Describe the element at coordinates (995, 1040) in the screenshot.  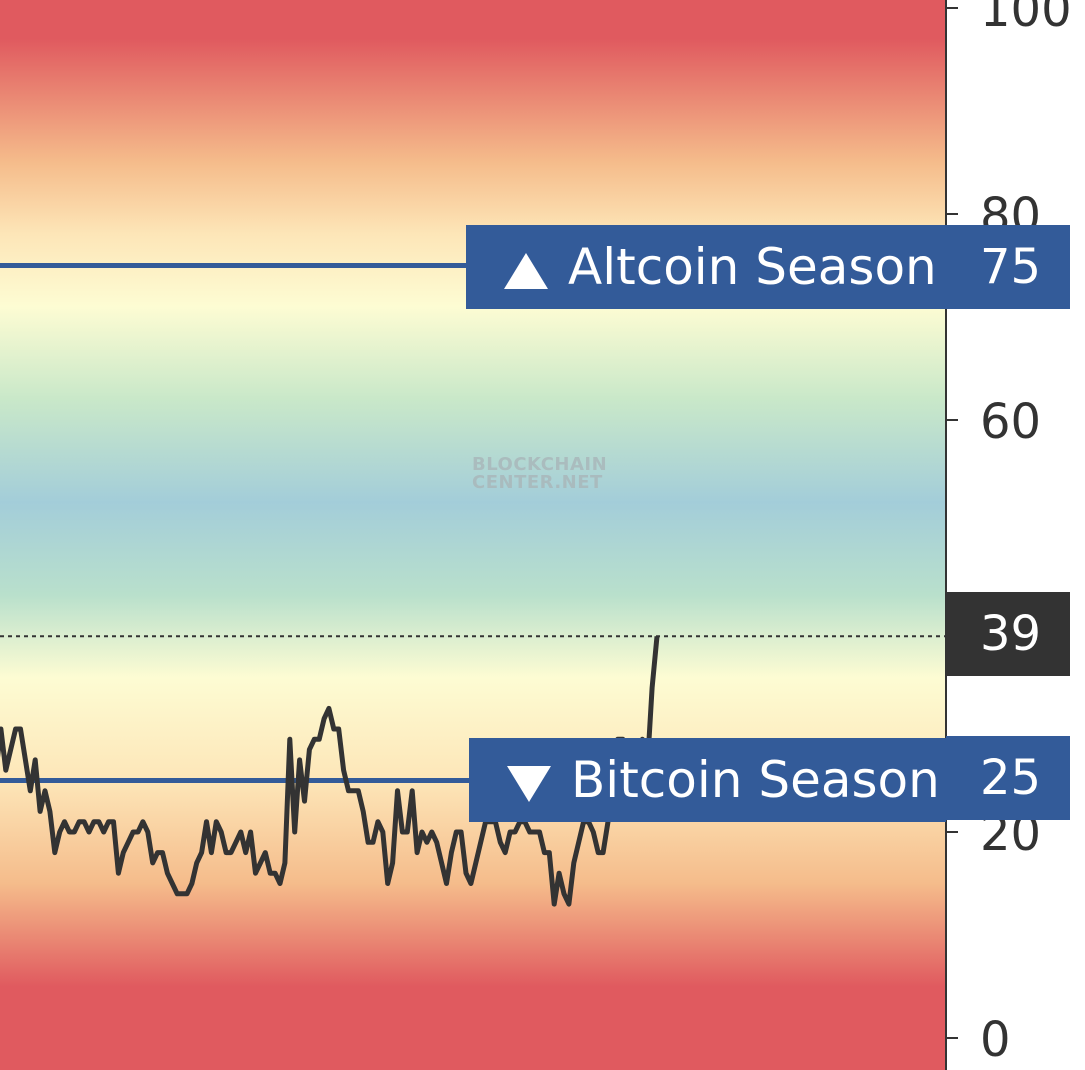
I see `y-tick-label: 0` at that location.